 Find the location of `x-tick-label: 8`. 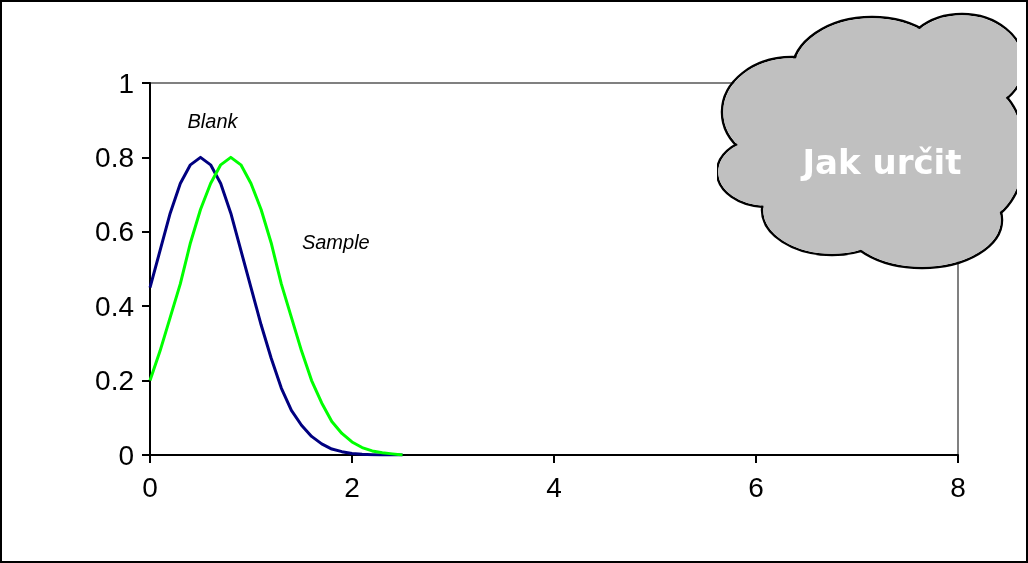

x-tick-label: 8 is located at coordinates (958, 487).